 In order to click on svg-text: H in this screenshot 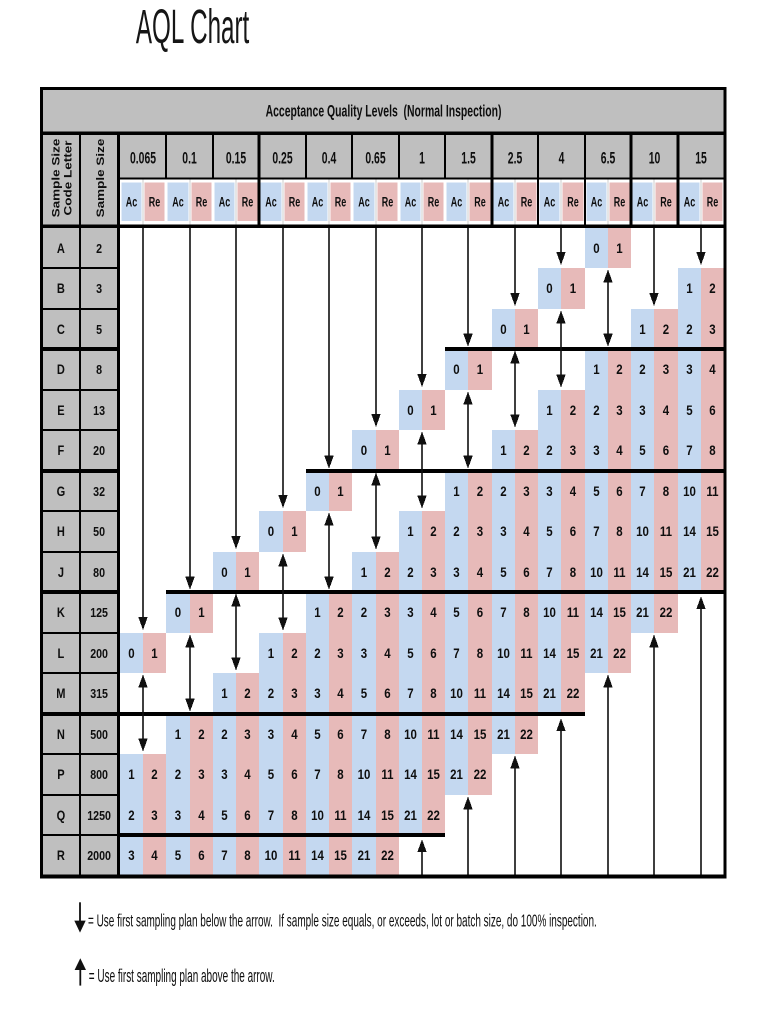, I will do `click(61, 531)`.